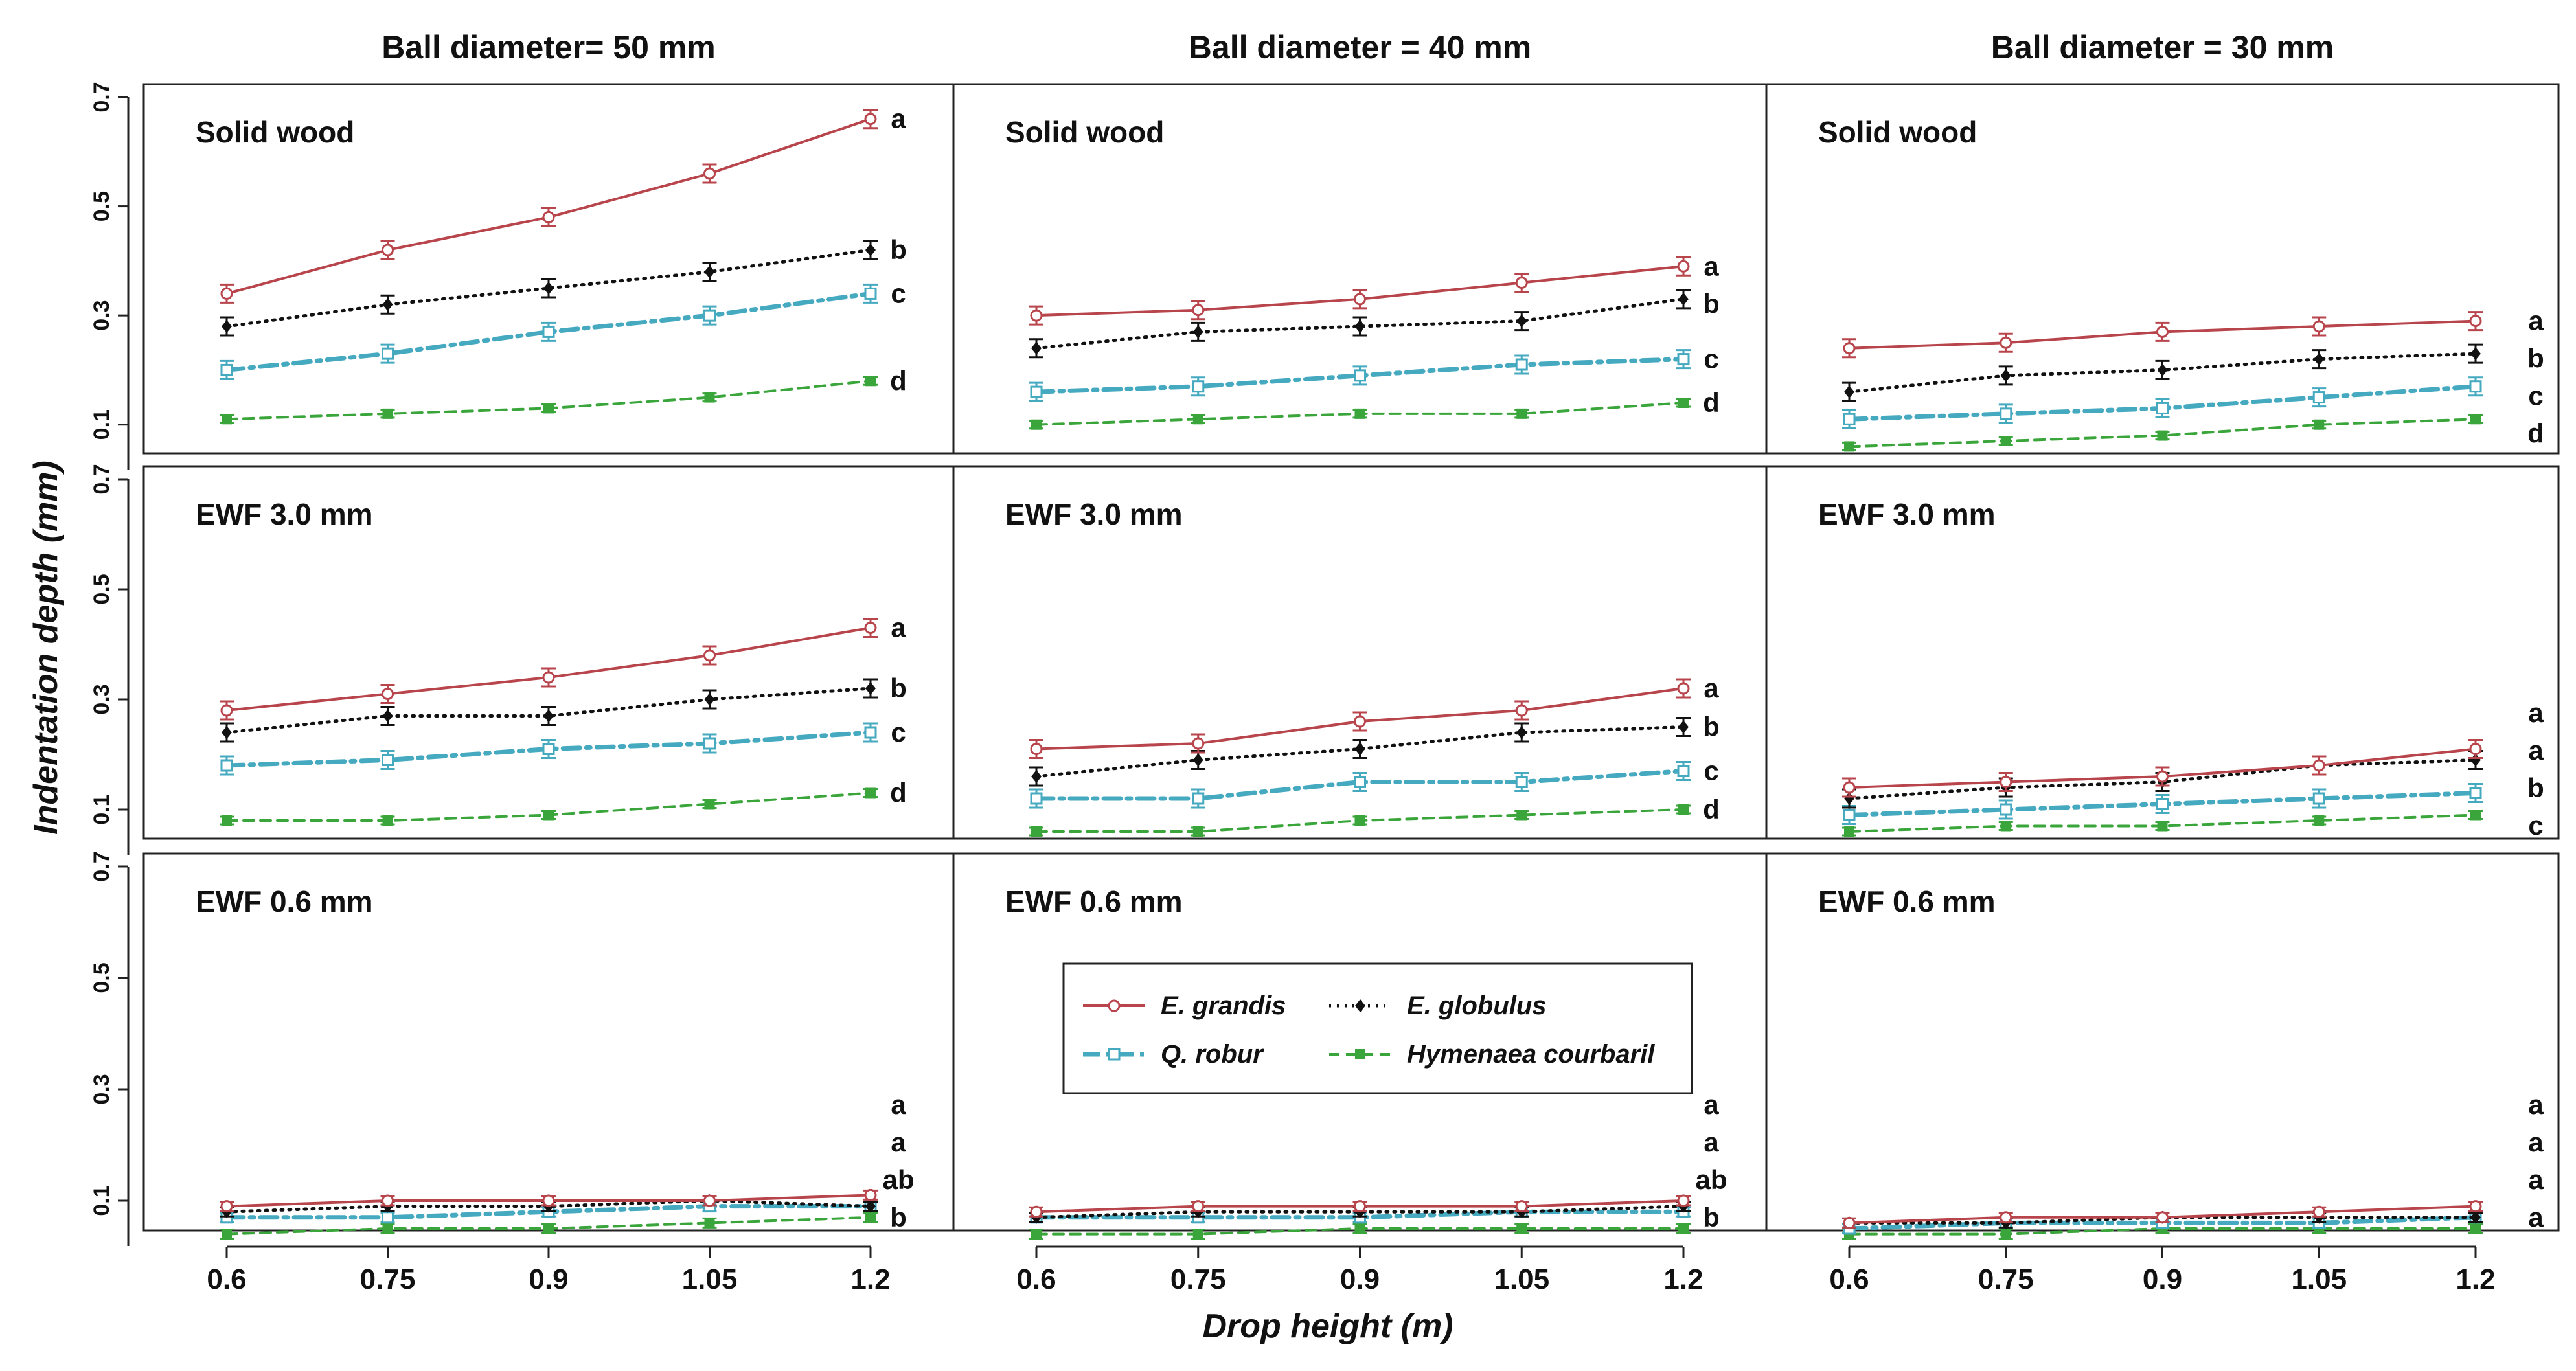  I want to click on x-tick-label: 1.2, so click(2476, 1279).